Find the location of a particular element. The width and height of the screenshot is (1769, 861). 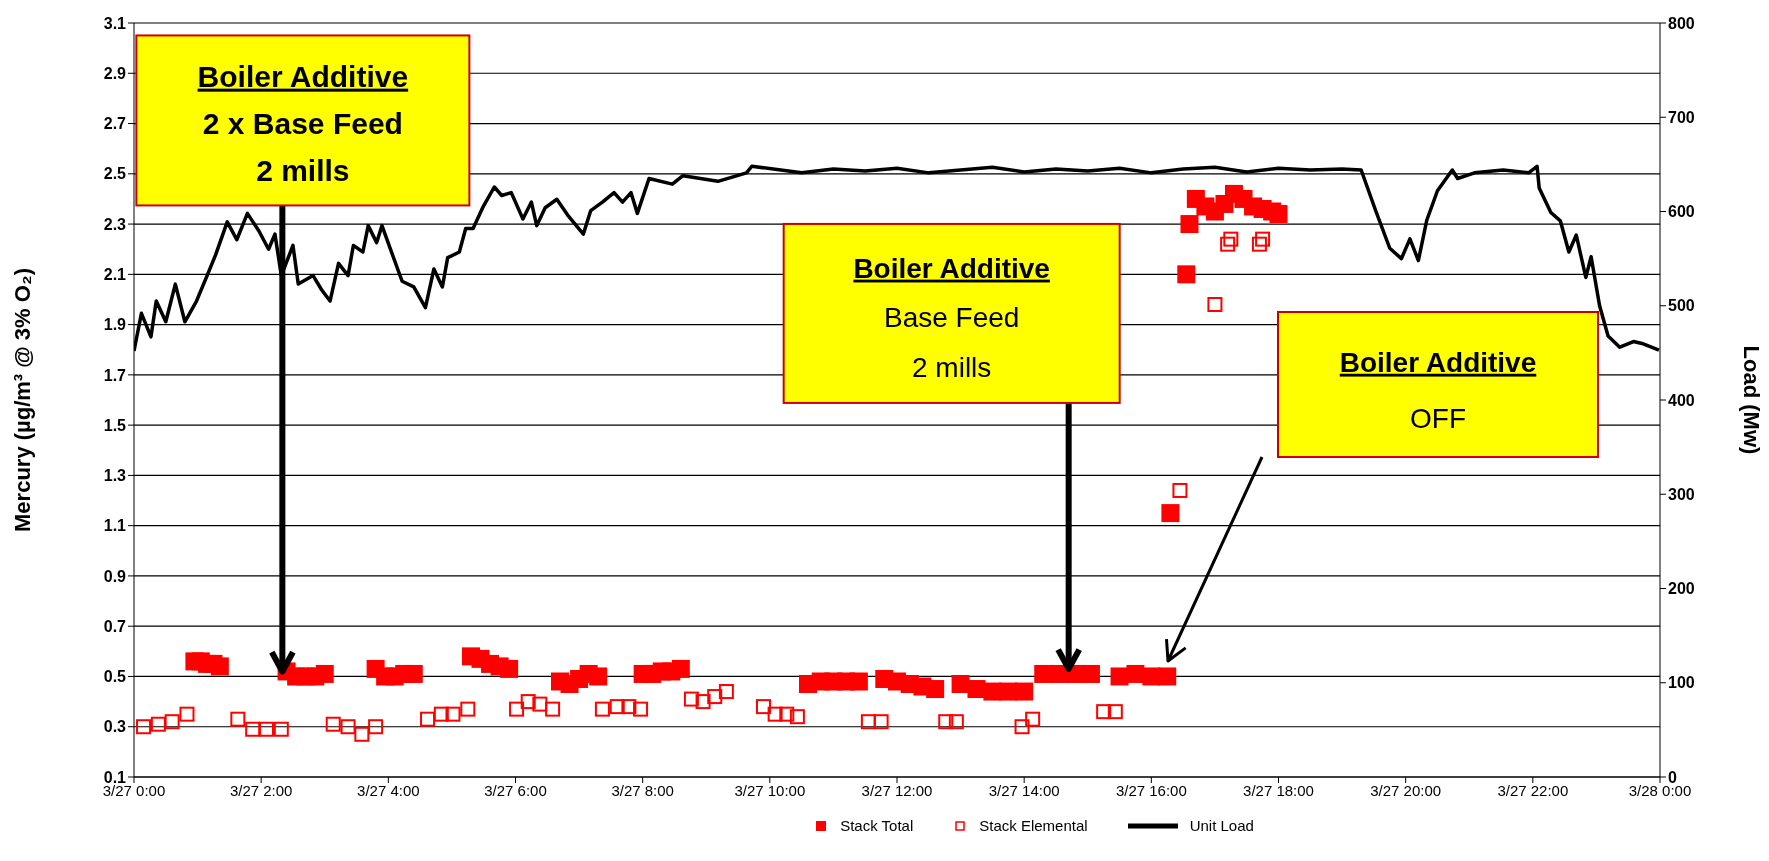

y2-tick-label: 600 is located at coordinates (1681, 212).